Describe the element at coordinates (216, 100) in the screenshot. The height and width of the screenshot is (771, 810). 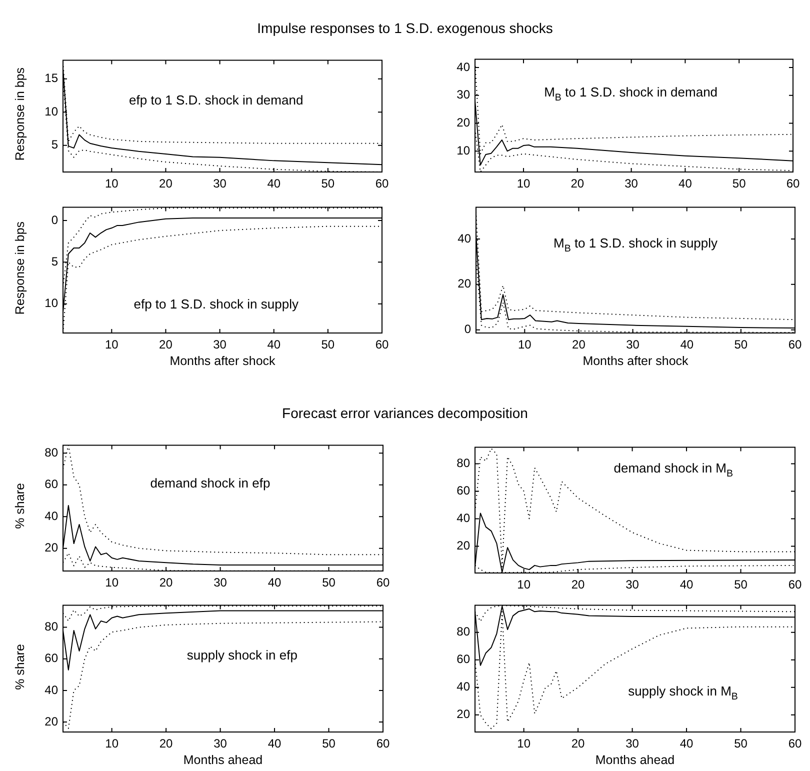
I see `annotation: efp to 1 S.D. shock in demand` at that location.